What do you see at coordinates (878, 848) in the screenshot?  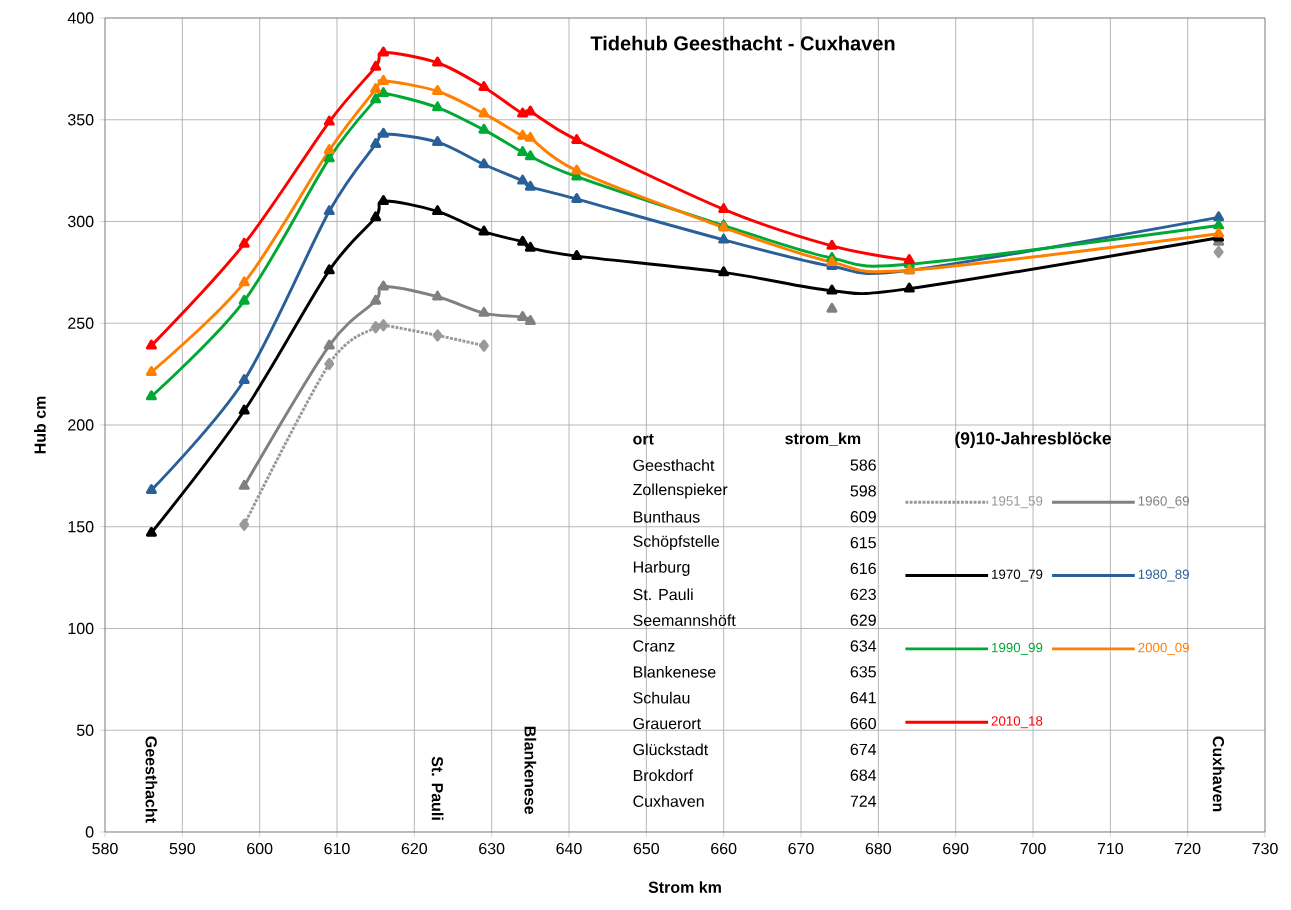 I see `x-tick-label: 680` at bounding box center [878, 848].